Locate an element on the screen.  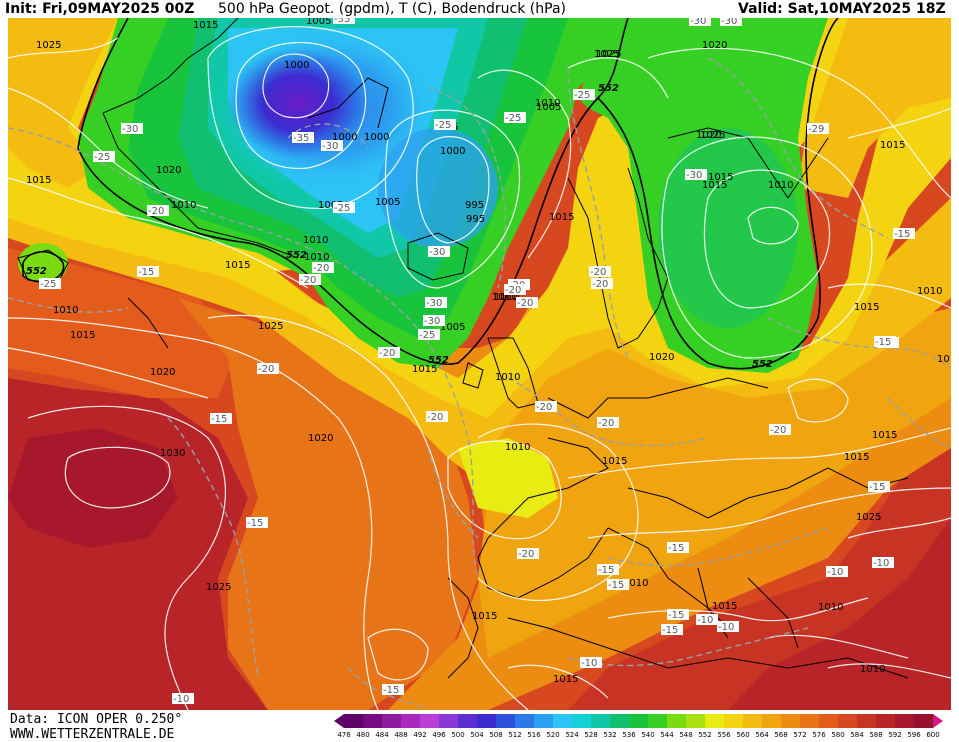
isotherm-label-text: -29 is located at coordinates (816, 129).